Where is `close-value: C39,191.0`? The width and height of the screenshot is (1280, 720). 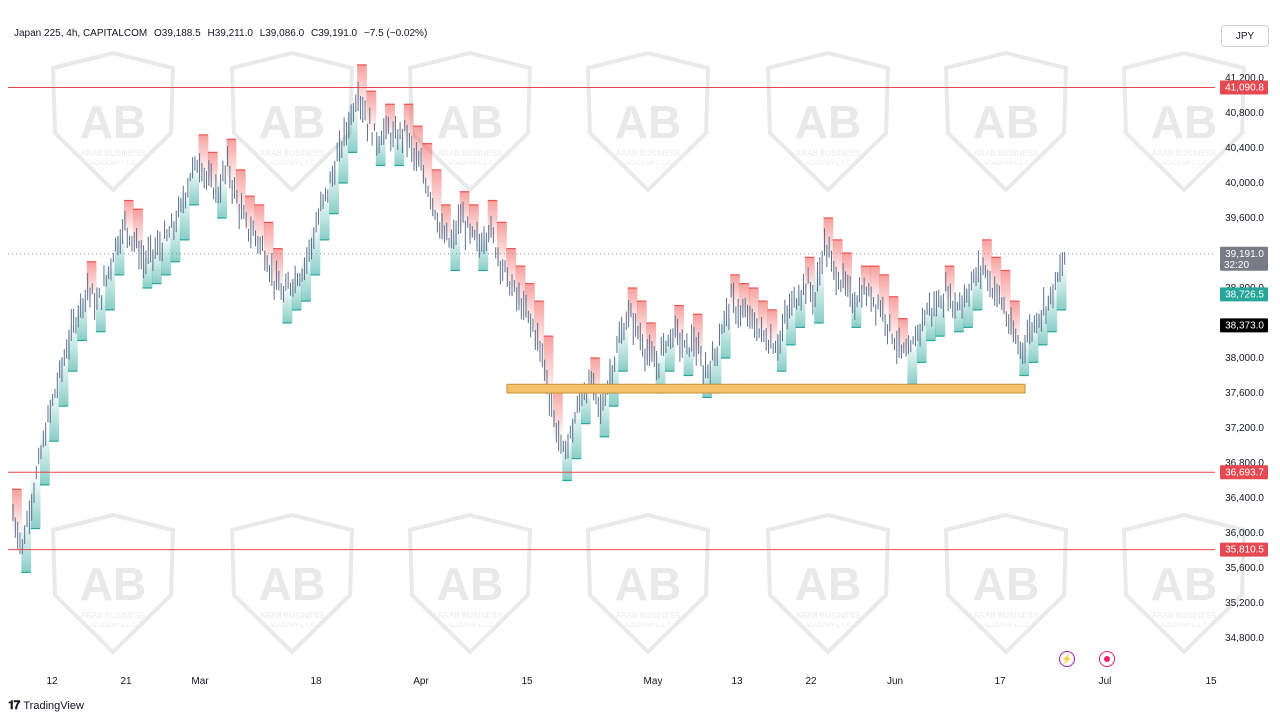 close-value: C39,191.0 is located at coordinates (334, 33).